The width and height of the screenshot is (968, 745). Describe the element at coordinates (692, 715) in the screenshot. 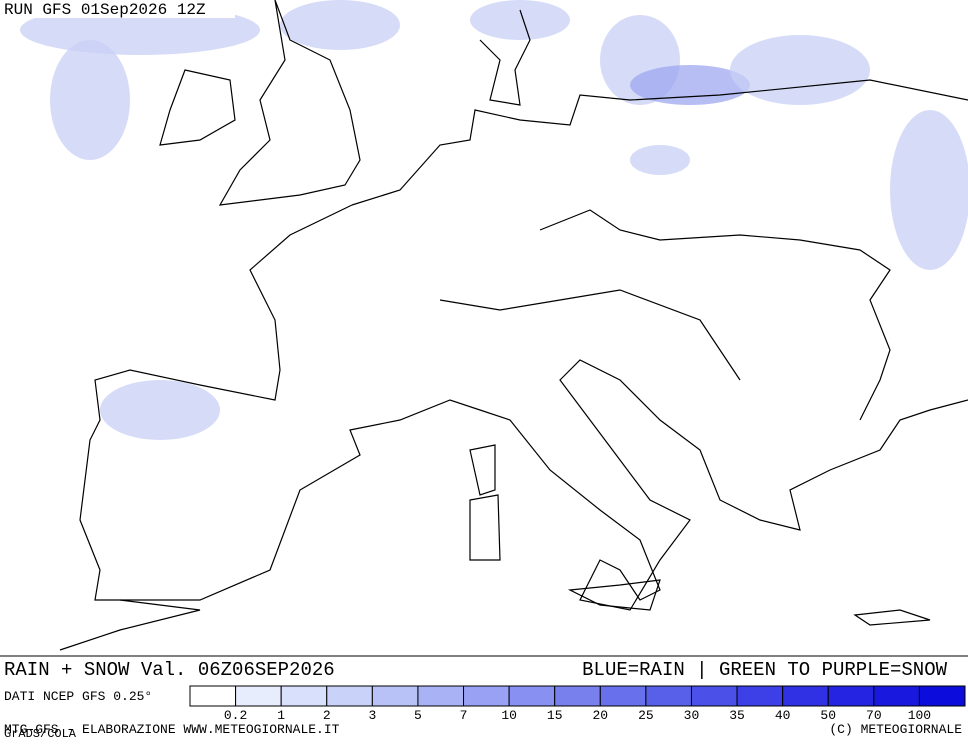

I see `legend-label: 30` at that location.